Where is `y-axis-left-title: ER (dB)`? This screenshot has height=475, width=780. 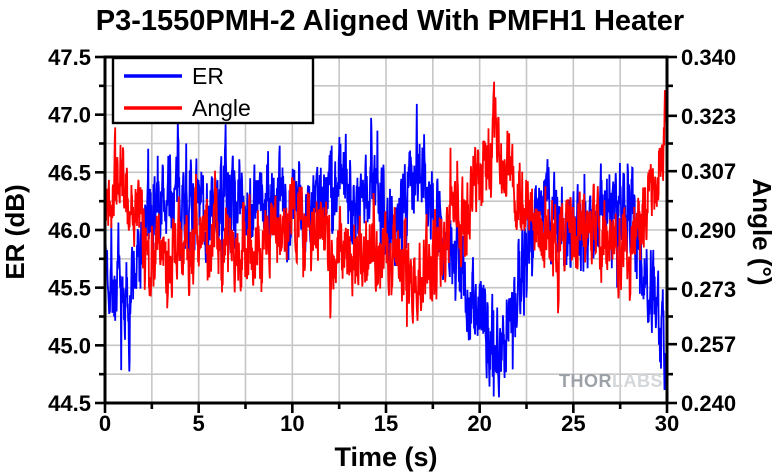
y-axis-left-title: ER (dB) is located at coordinates (15, 231).